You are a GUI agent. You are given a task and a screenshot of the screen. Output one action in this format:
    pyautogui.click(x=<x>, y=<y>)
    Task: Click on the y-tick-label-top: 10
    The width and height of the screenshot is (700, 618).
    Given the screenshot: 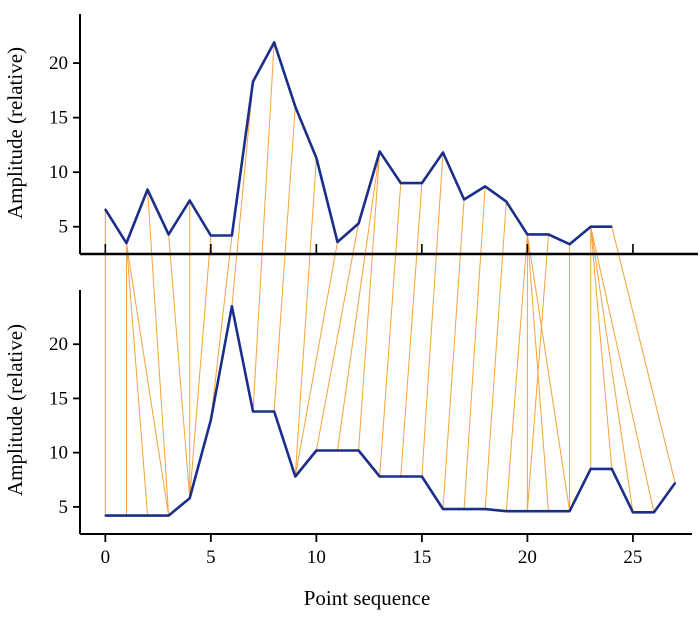 What is the action you would take?
    pyautogui.click(x=58, y=172)
    